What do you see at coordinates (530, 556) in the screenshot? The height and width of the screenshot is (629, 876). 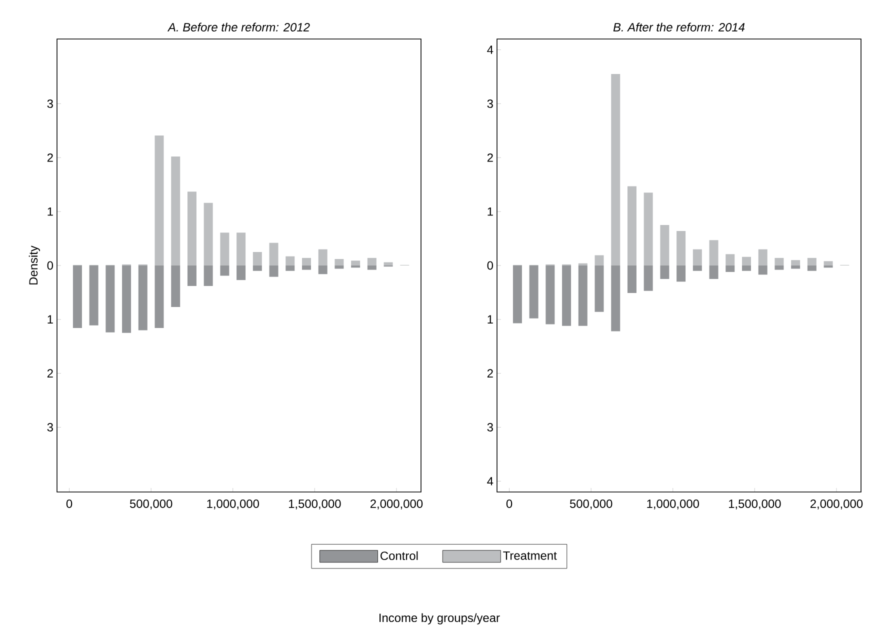 I see `legend-label: Treatment` at bounding box center [530, 556].